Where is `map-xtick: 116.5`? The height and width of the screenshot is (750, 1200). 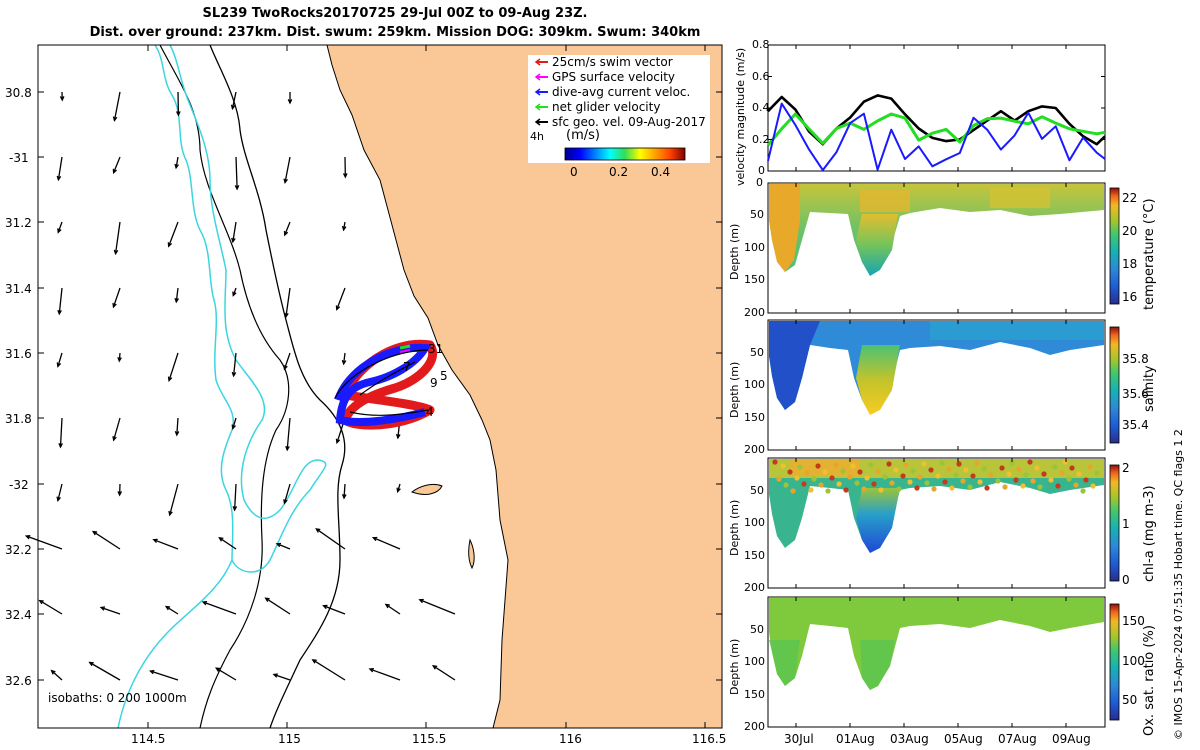
map-xtick: 116.5 is located at coordinates (709, 739).